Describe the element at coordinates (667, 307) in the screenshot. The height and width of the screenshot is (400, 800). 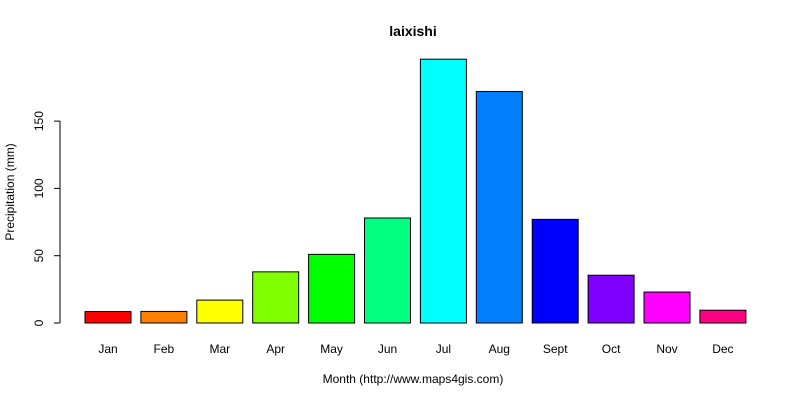
I see `bar-nov` at that location.